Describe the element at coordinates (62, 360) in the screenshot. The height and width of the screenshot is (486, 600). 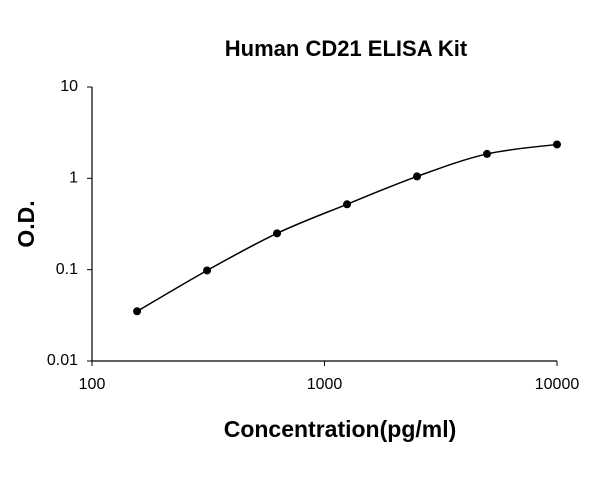
I see `y-tick-label: 0.01` at that location.